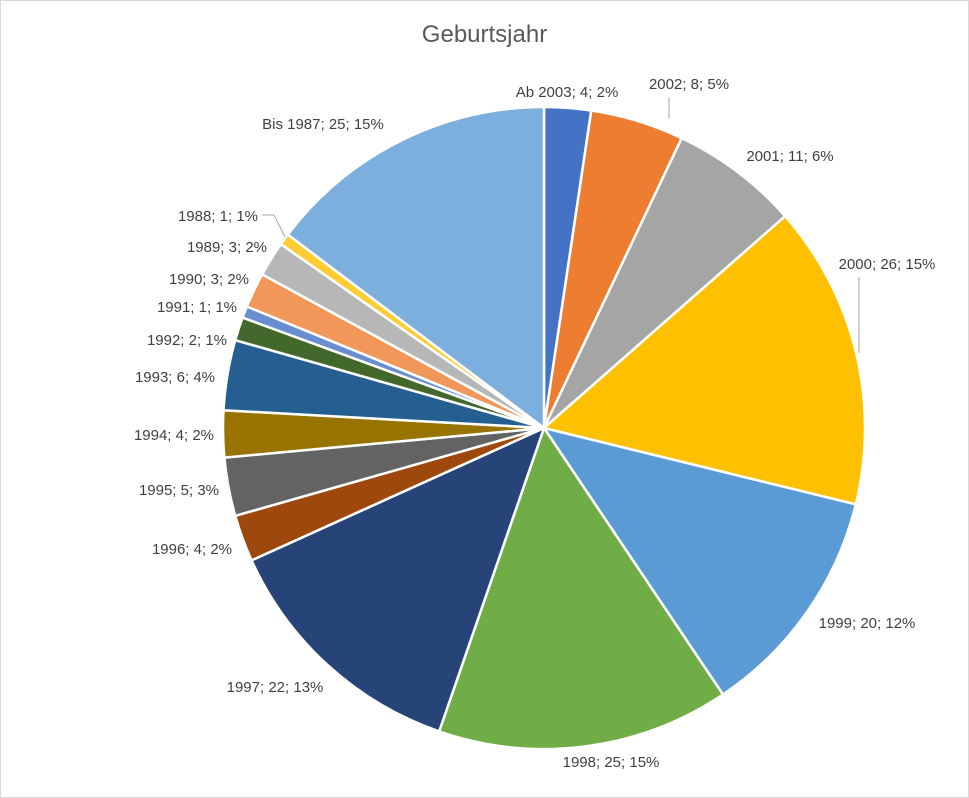 The width and height of the screenshot is (969, 798). I want to click on data-label: 1988; 1; 1%, so click(218, 216).